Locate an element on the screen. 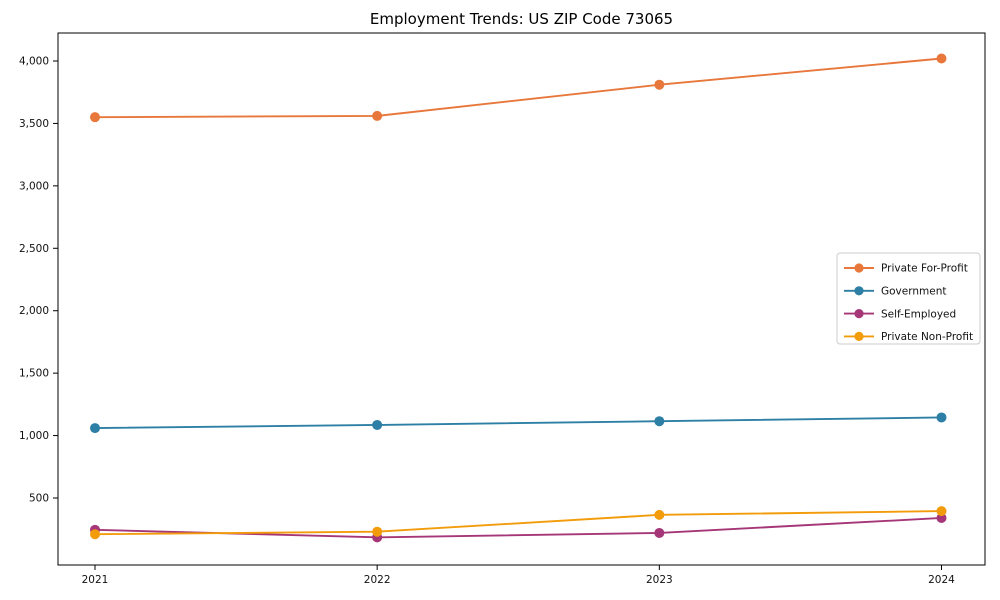  legend-label-private-non-profit: Private Non-Profit is located at coordinates (927, 337).